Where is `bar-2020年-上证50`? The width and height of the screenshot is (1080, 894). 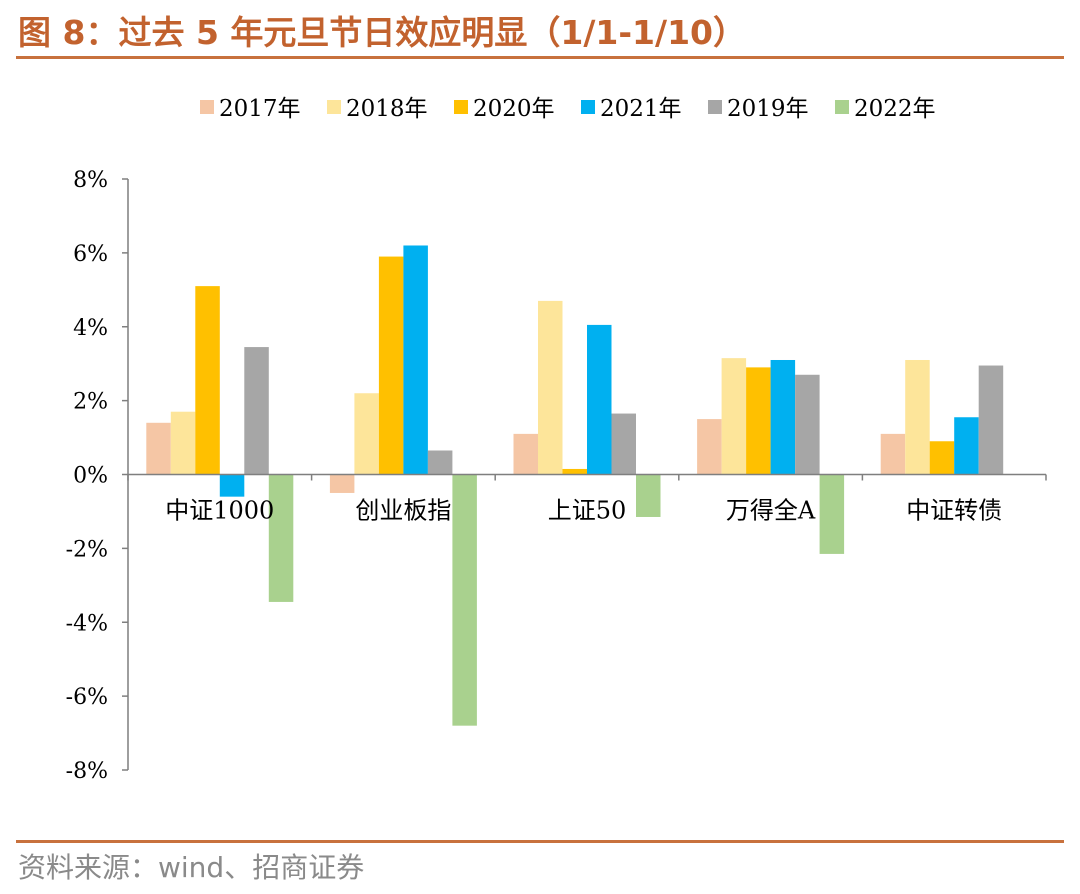 bar-2020年-上证50 is located at coordinates (574, 471).